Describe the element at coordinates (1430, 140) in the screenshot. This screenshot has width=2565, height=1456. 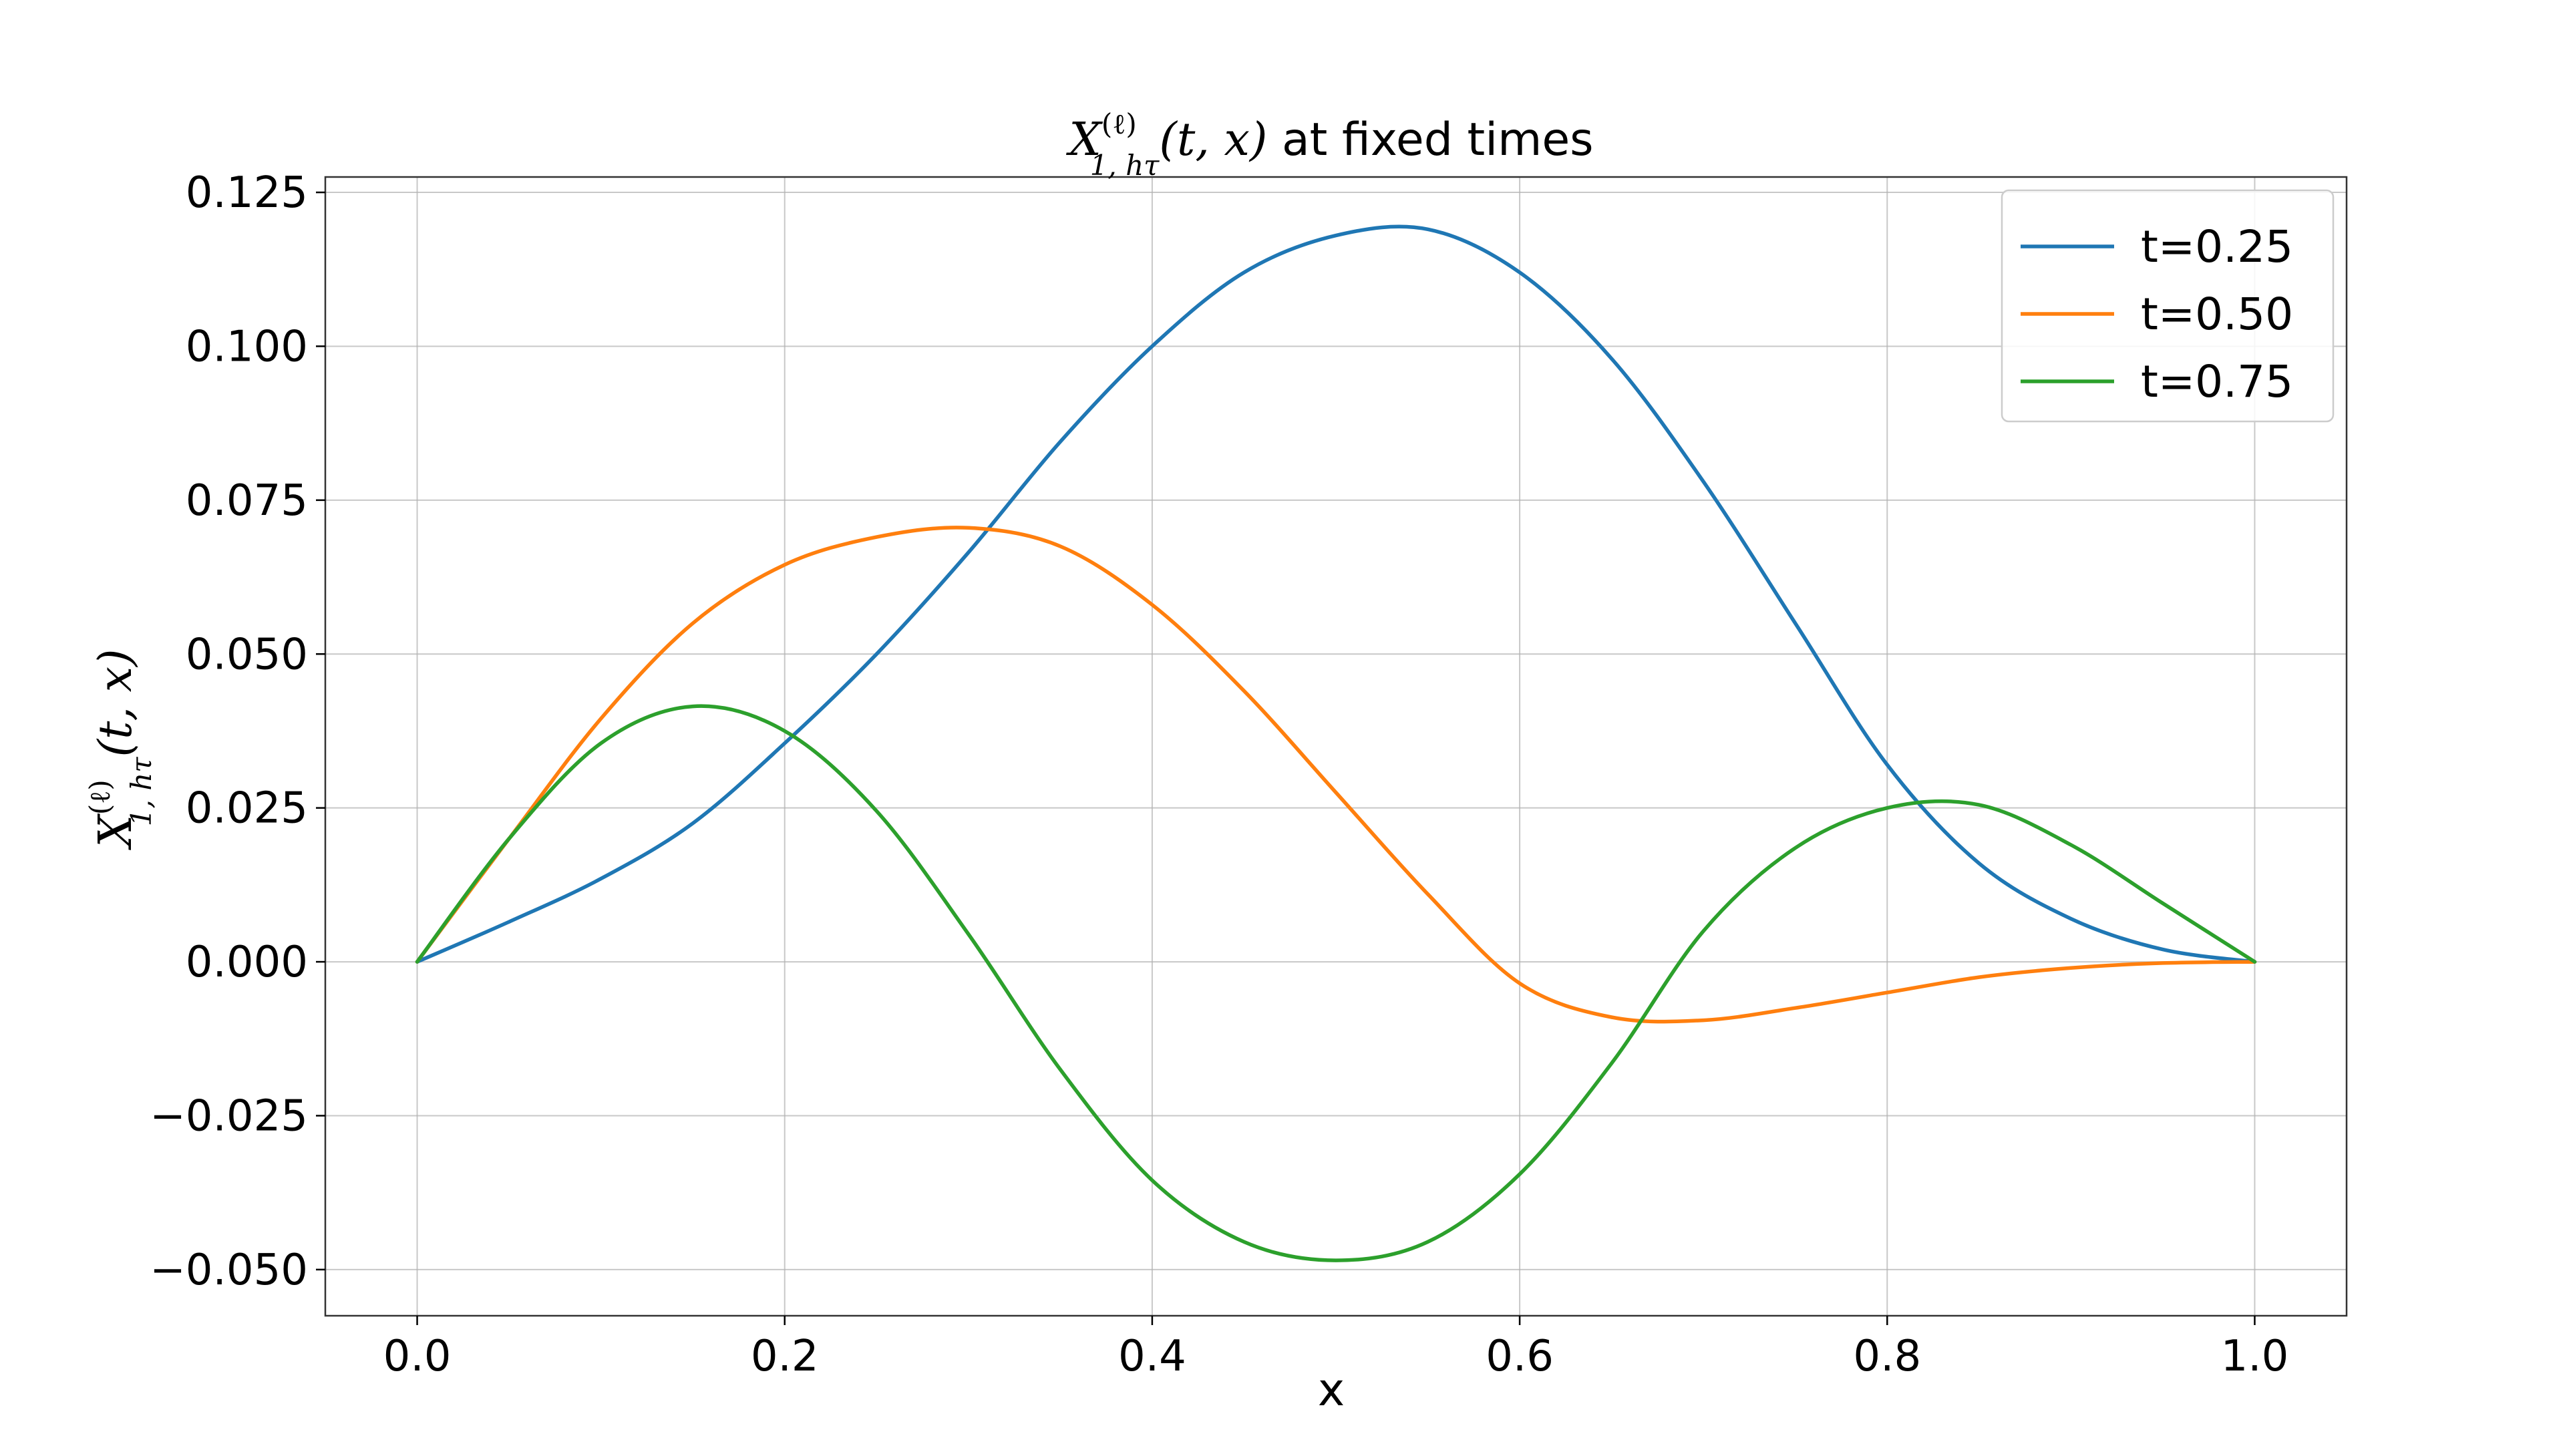
I see `title-suffix: at fixed times` at that location.